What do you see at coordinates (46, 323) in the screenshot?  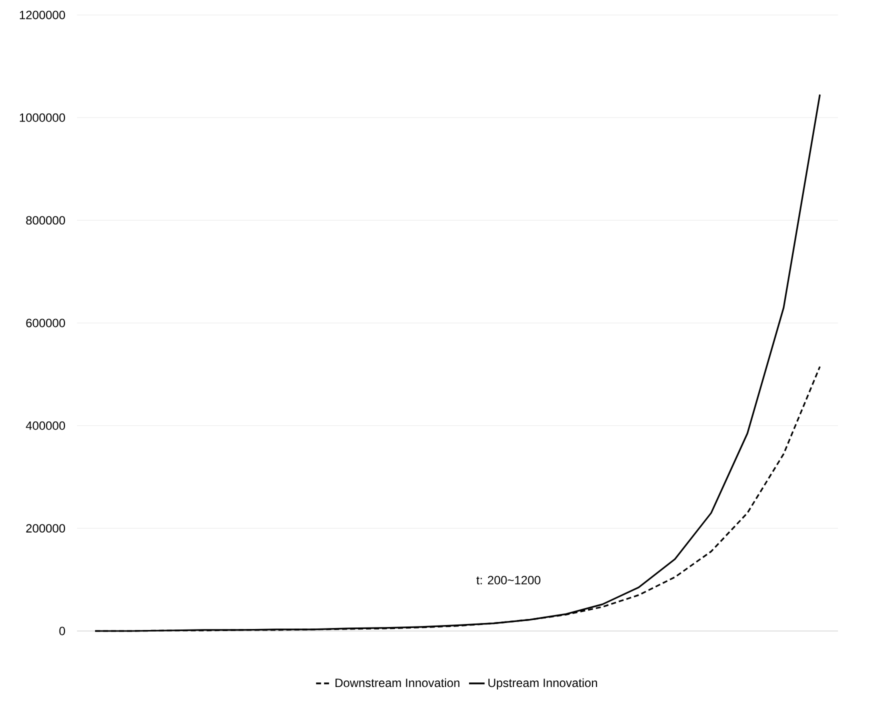 I see `y-tick-label: 600000` at bounding box center [46, 323].